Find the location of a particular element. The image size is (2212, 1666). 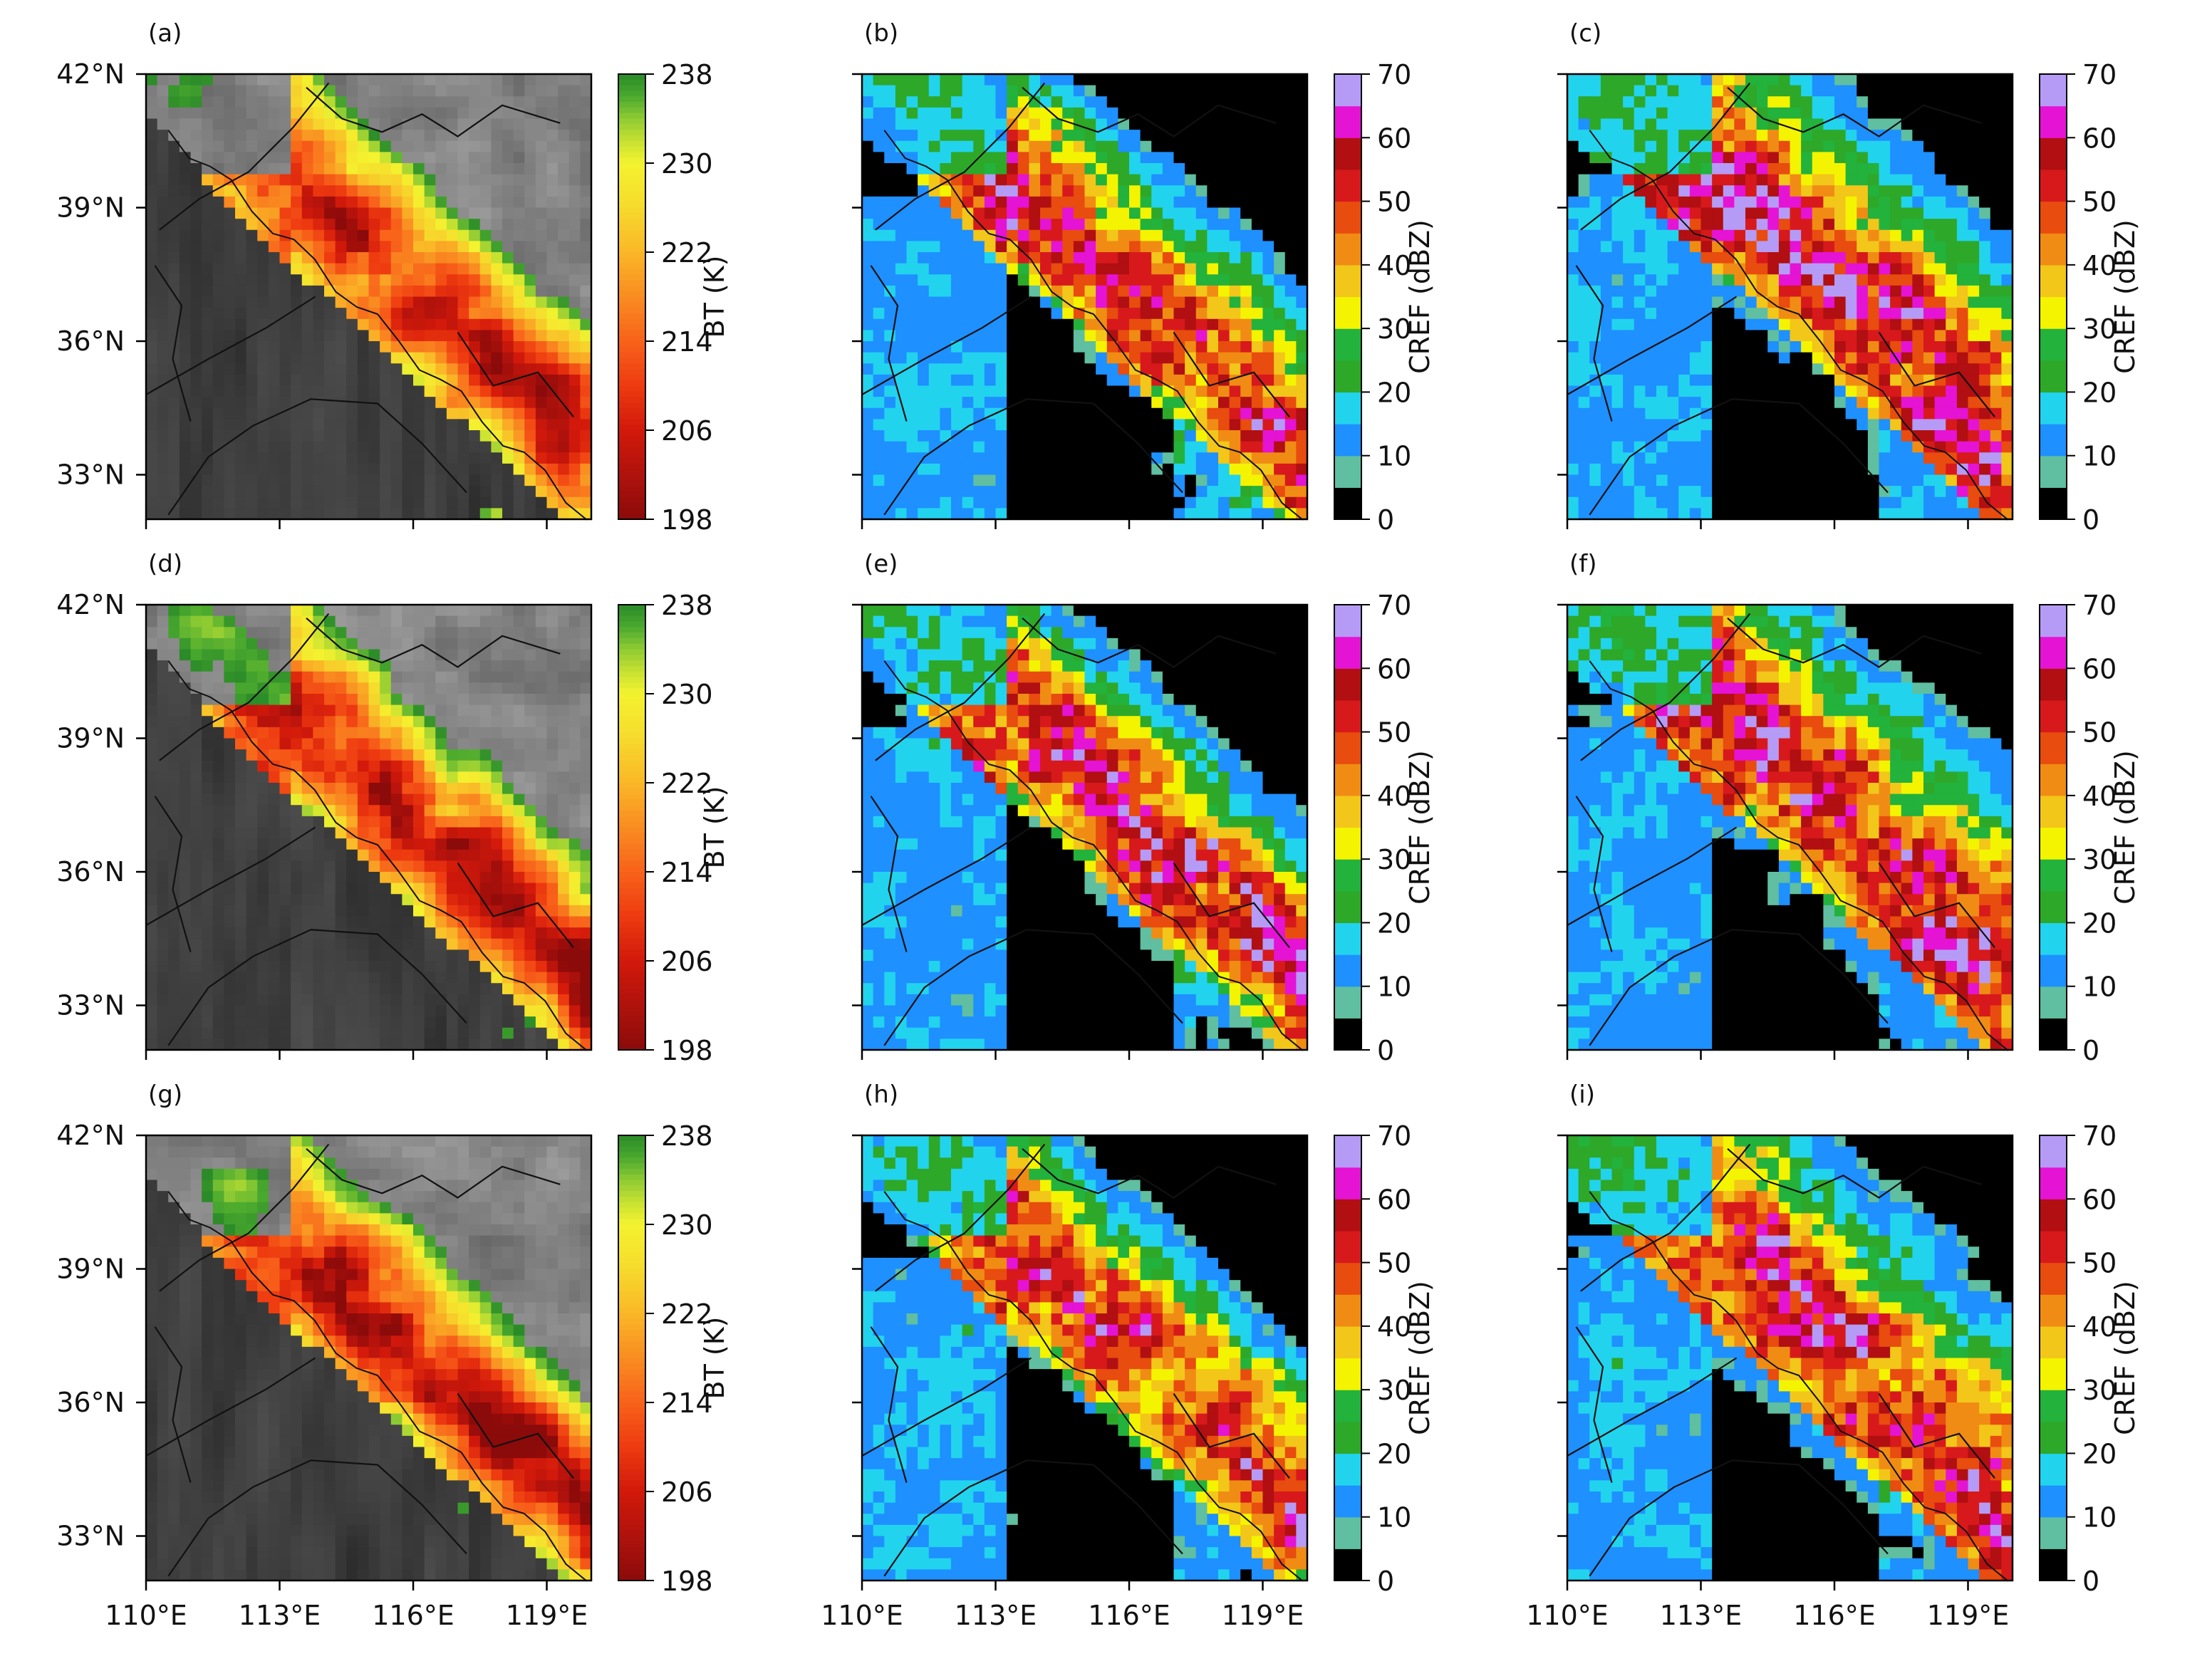

coastline is located at coordinates (1799, 326).